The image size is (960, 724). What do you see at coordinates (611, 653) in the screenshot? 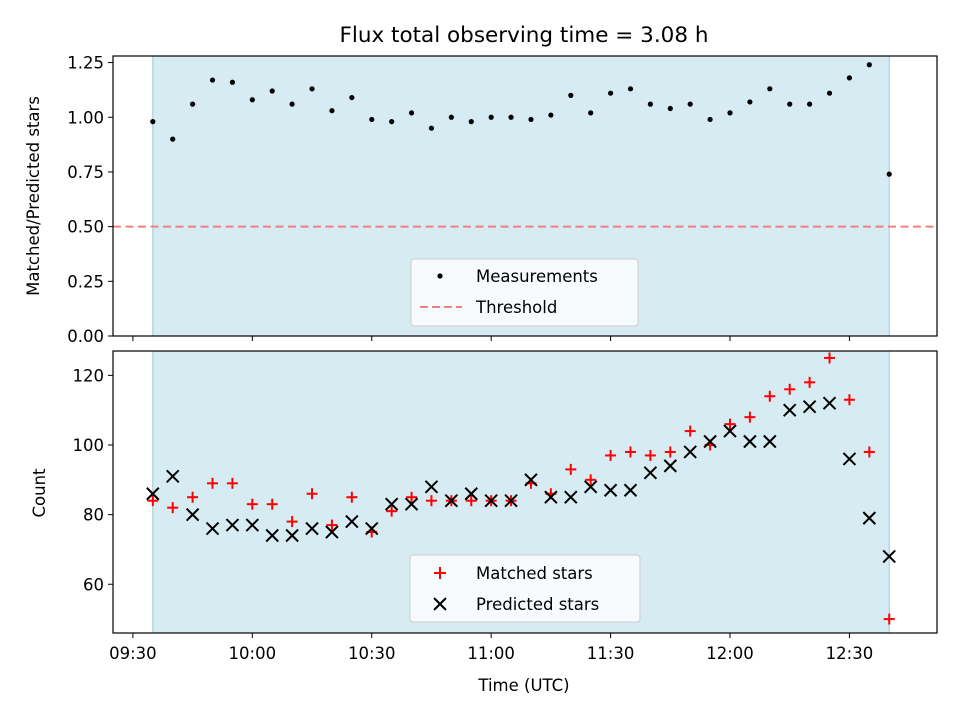
I see `count-xtick-label: 11:30` at bounding box center [611, 653].